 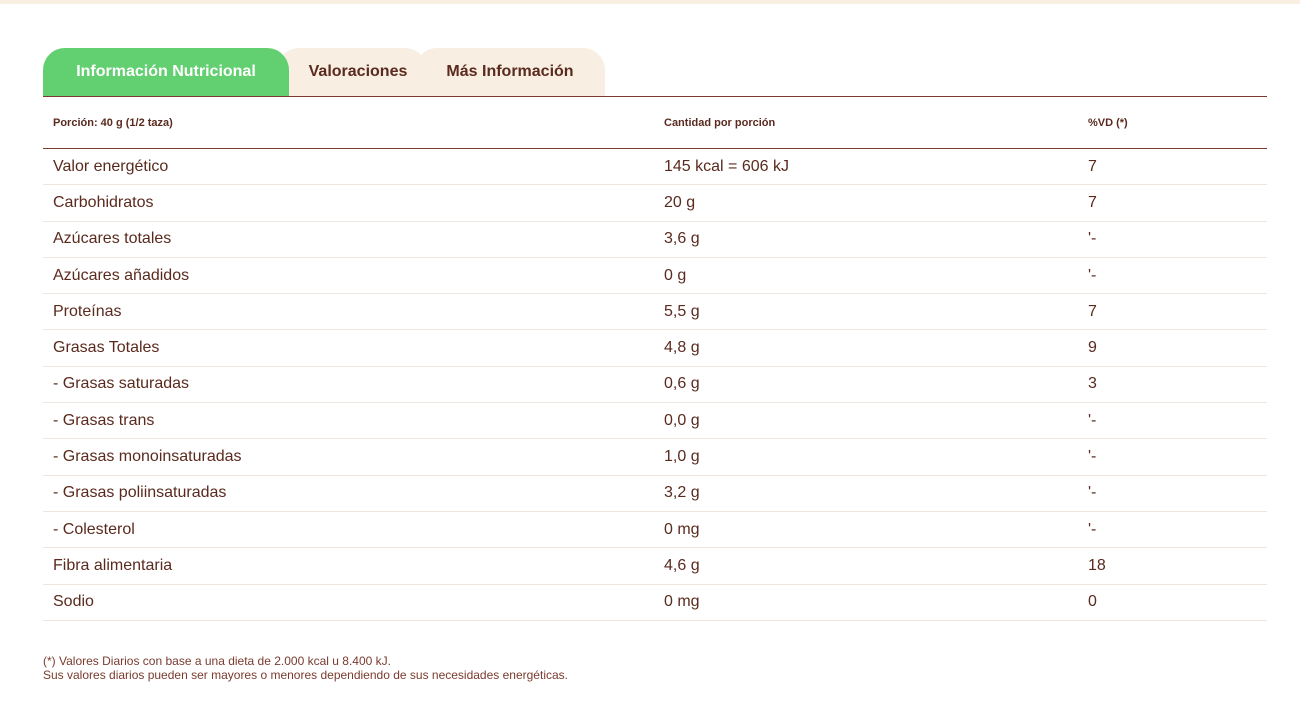 I want to click on header-portion: Porción: 40 g (1/2 taza), so click(x=113, y=122).